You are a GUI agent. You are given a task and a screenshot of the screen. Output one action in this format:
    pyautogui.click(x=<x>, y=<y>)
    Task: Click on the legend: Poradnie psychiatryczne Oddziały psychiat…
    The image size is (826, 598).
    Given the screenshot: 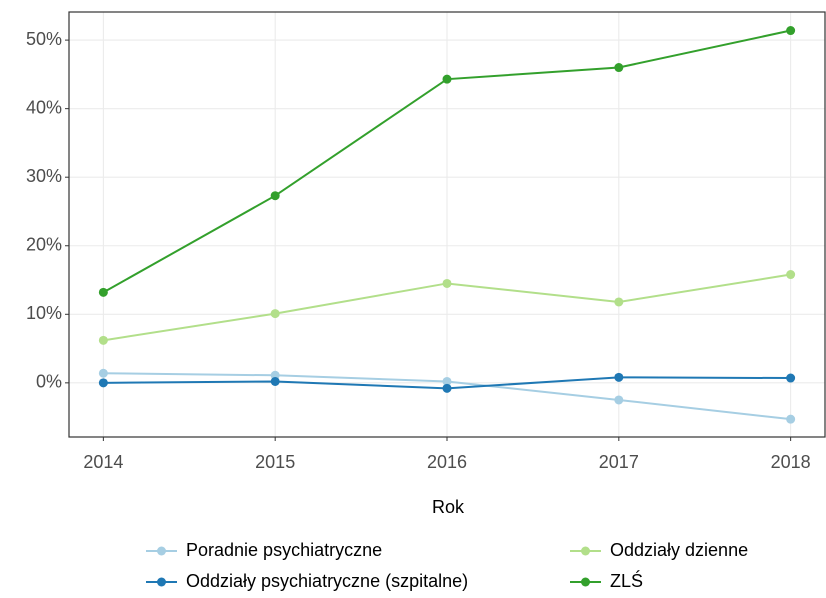 What is the action you would take?
    pyautogui.click(x=447, y=565)
    